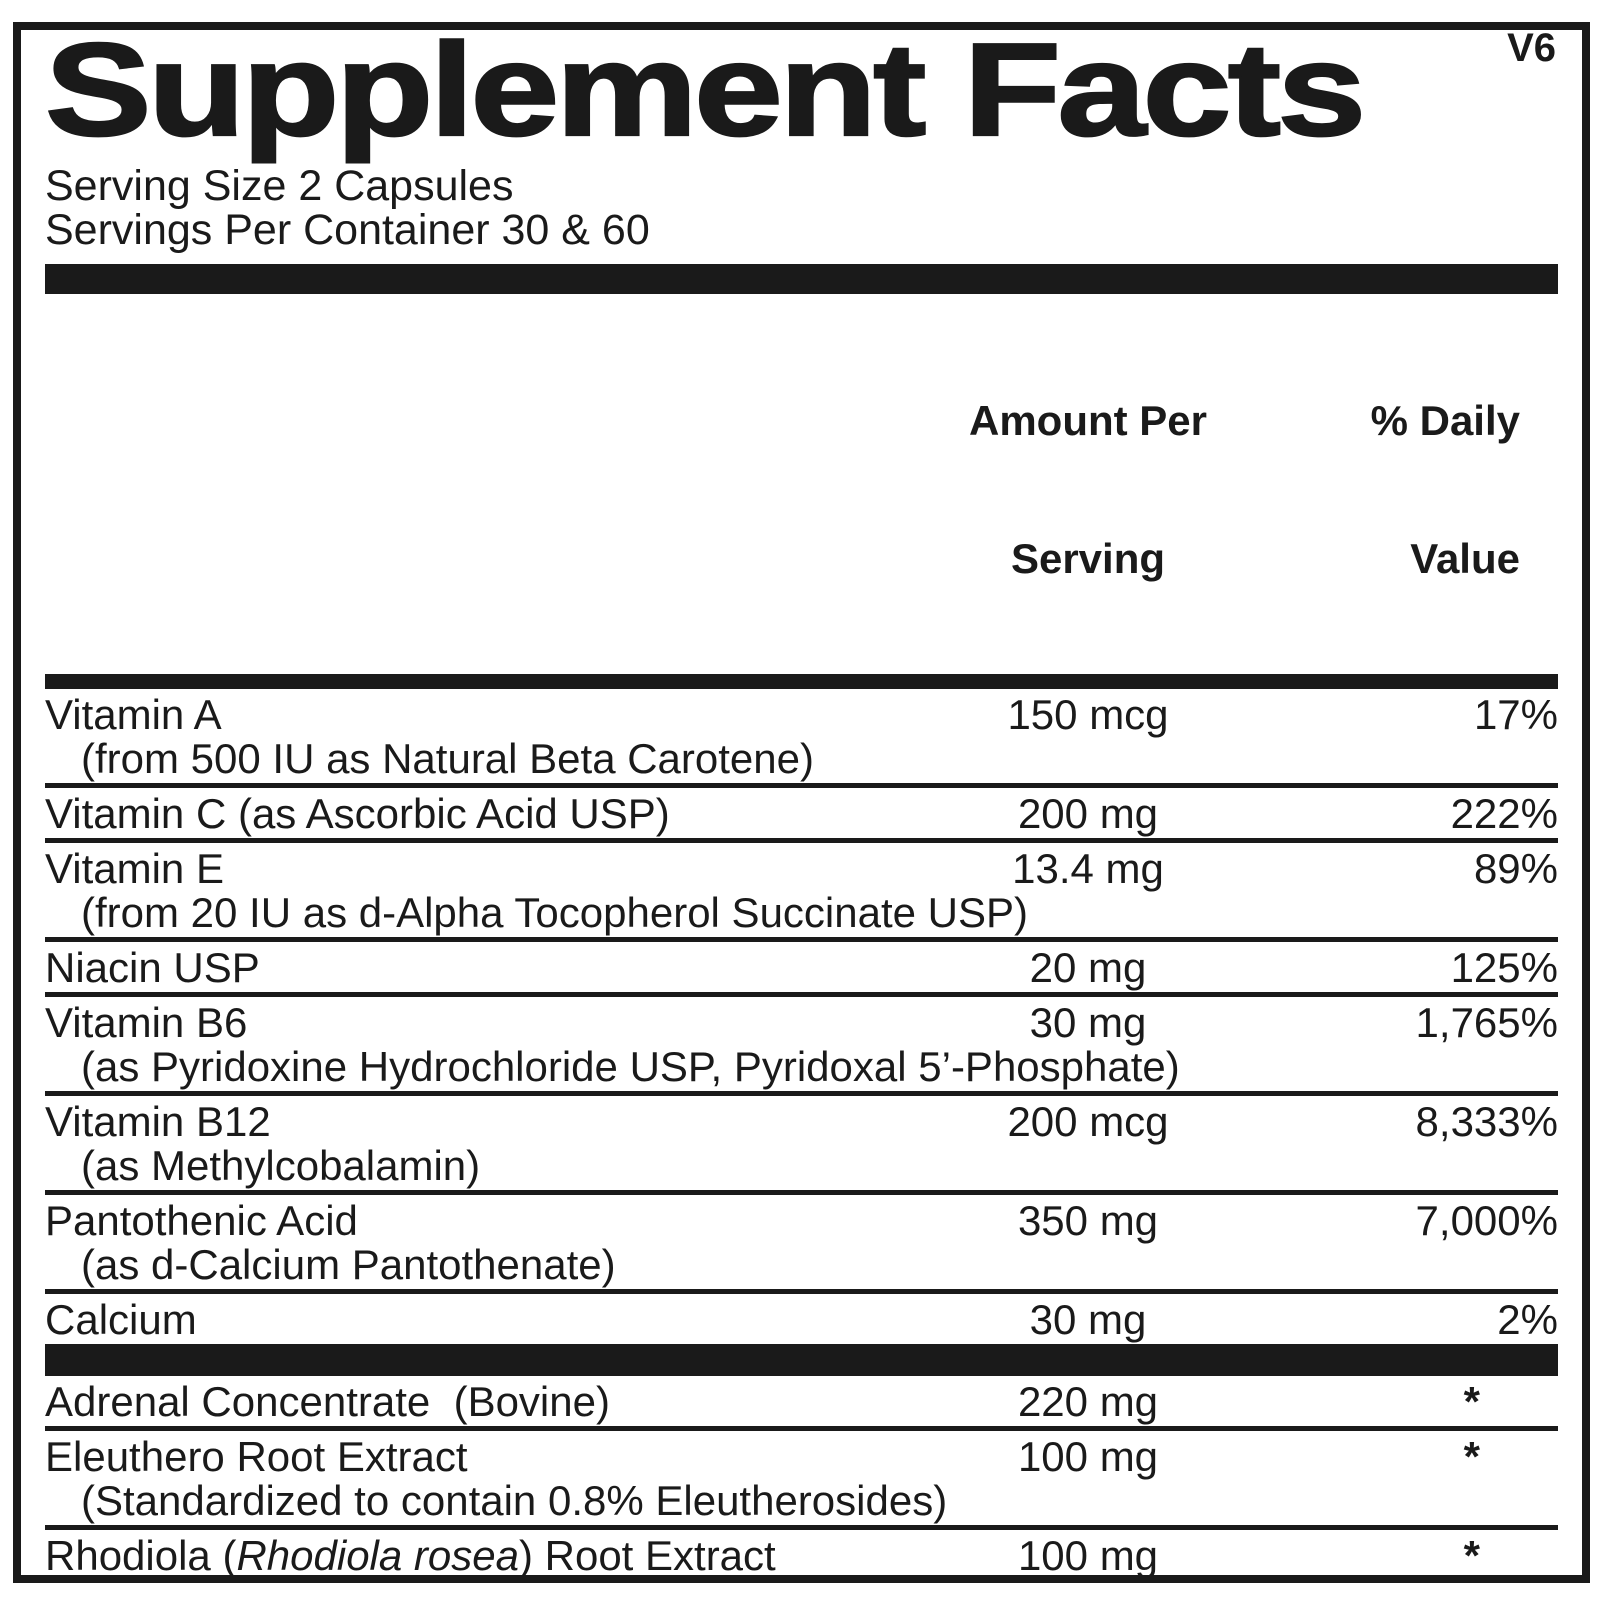  I want to click on nutrient-subtext: (as d-Calcium Pantothenate), so click(348, 1264).